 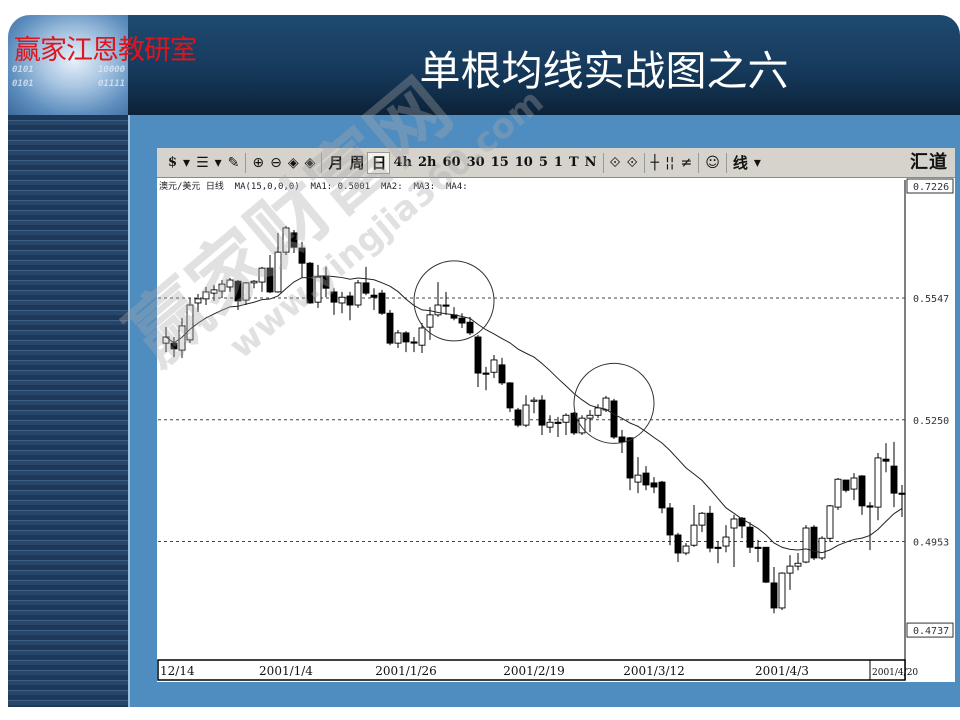 I want to click on logo-bits: 01111, so click(x=112, y=84).